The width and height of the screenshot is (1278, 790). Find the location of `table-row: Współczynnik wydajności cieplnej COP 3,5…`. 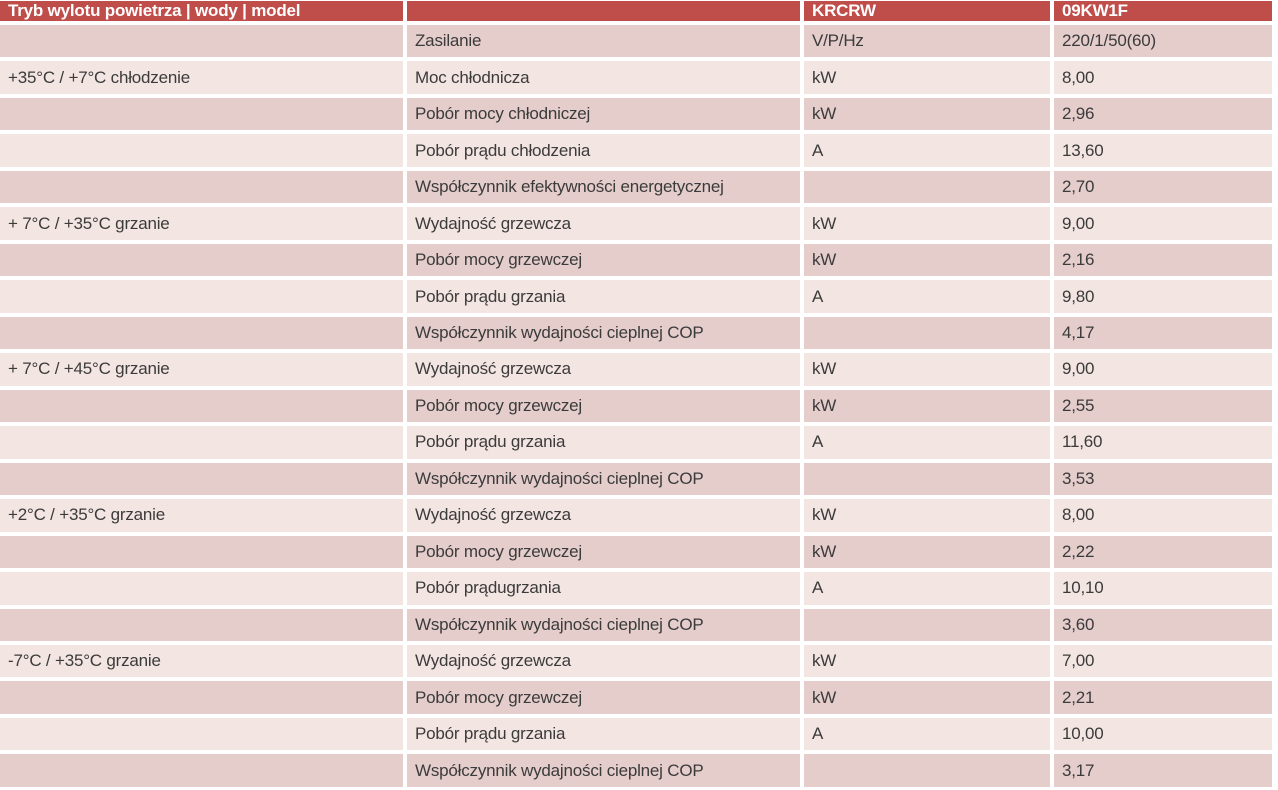

table-row: Współczynnik wydajności cieplnej COP 3,5… is located at coordinates (636, 479).